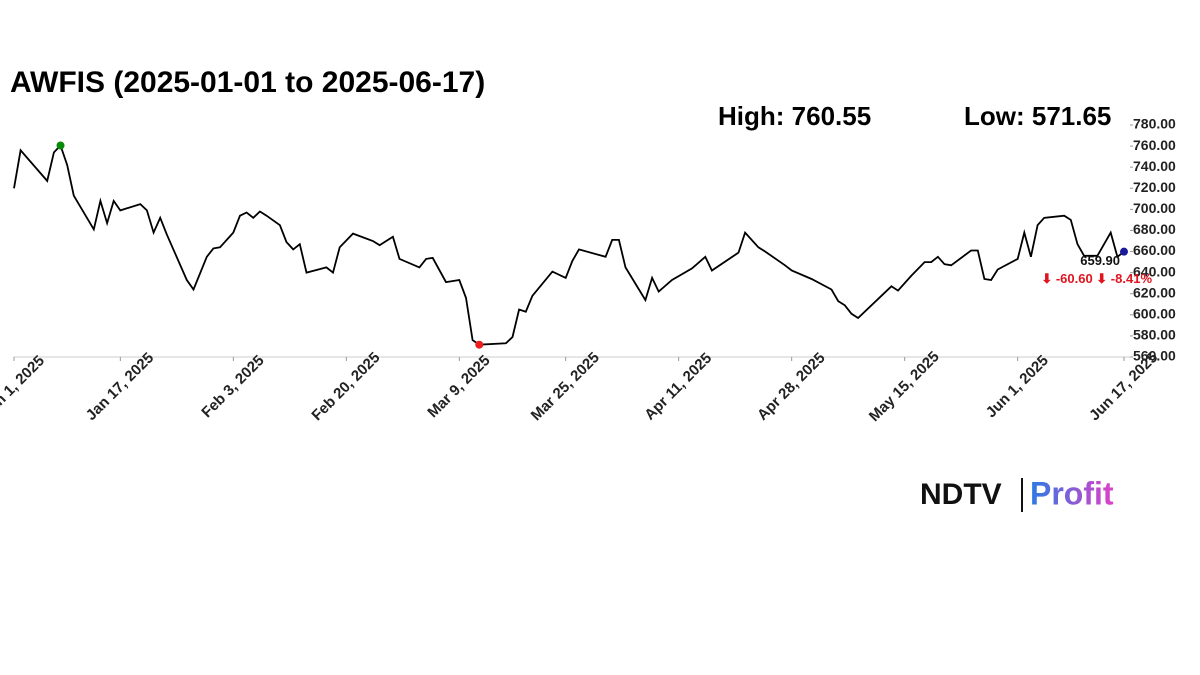 The width and height of the screenshot is (1200, 675). Describe the element at coordinates (1154, 187) in the screenshot. I see `y-tick-label: 720.00` at that location.